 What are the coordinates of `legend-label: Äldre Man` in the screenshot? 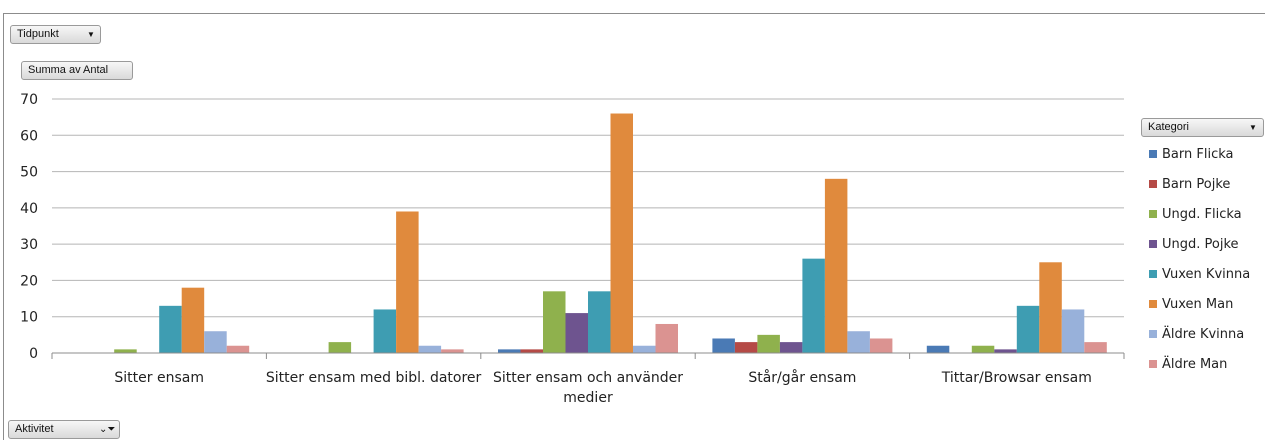 It's located at (1195, 364).